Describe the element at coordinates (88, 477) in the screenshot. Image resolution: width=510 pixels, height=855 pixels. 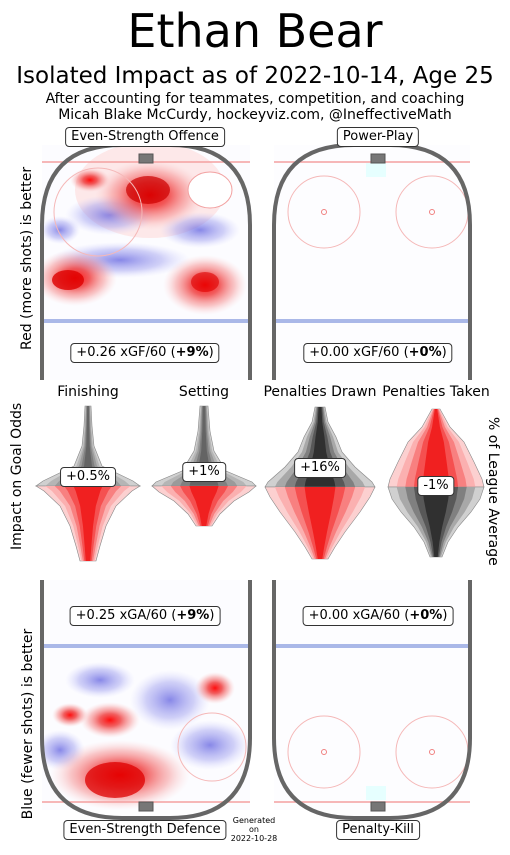
I see `violin-value-finishing: +0.5%` at that location.